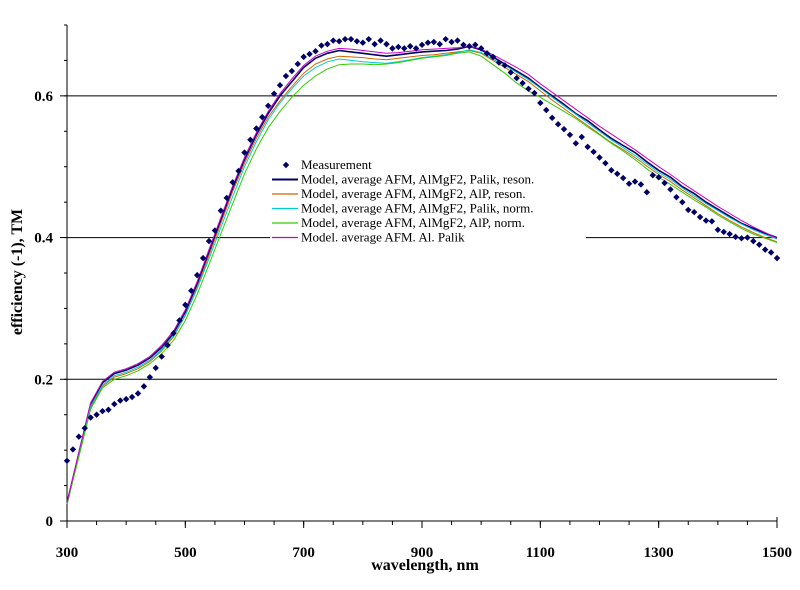  I want to click on y-tick-label: 0, so click(50, 522).